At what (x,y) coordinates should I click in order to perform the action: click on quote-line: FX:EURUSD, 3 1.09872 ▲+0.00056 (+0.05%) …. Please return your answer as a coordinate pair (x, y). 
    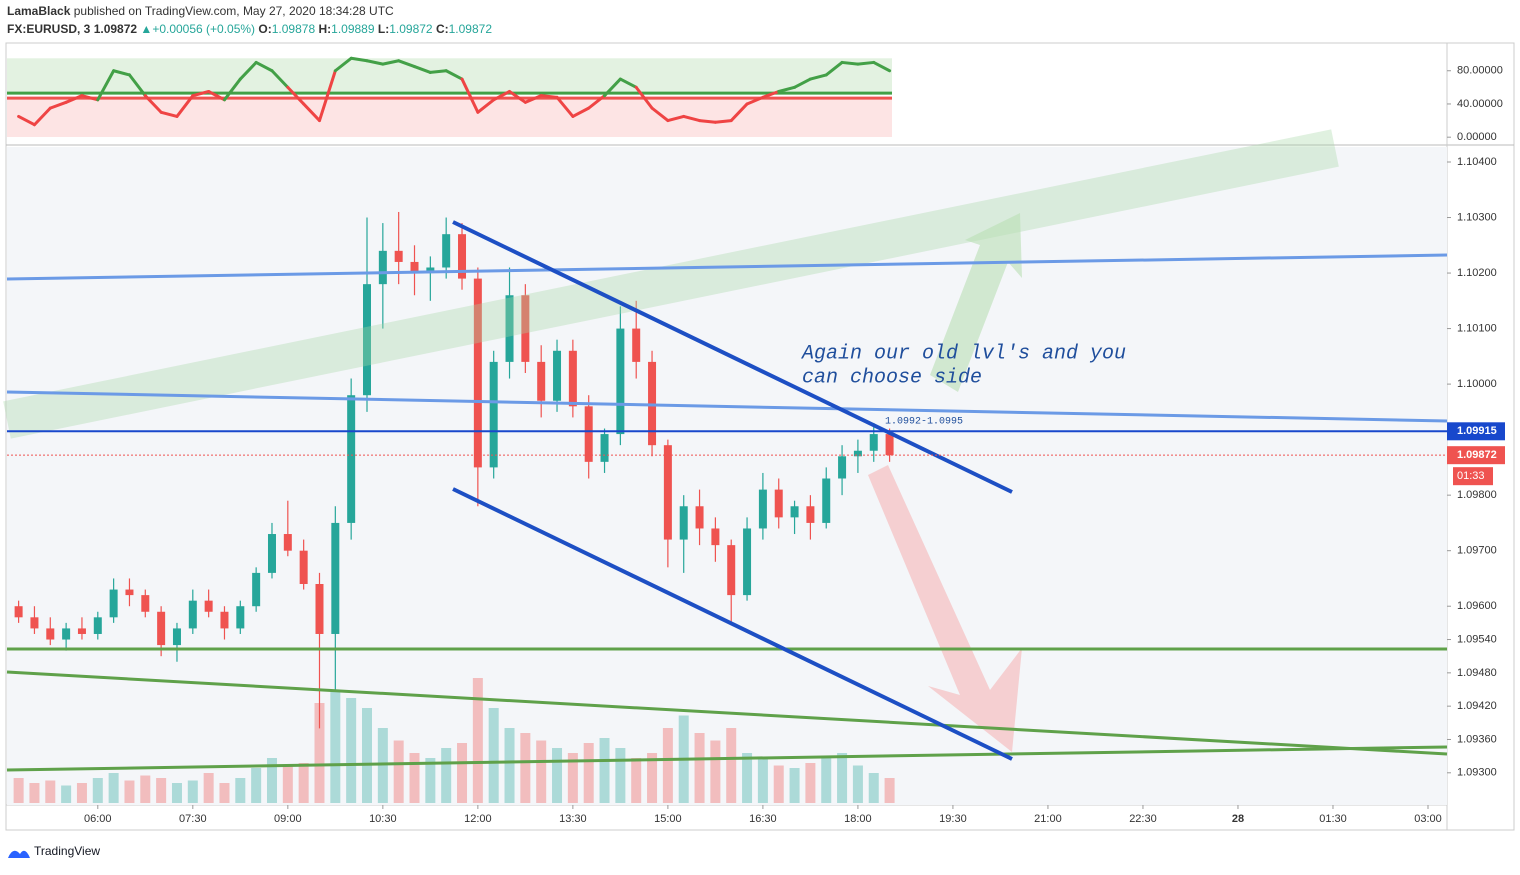
    Looking at the image, I should click on (249, 29).